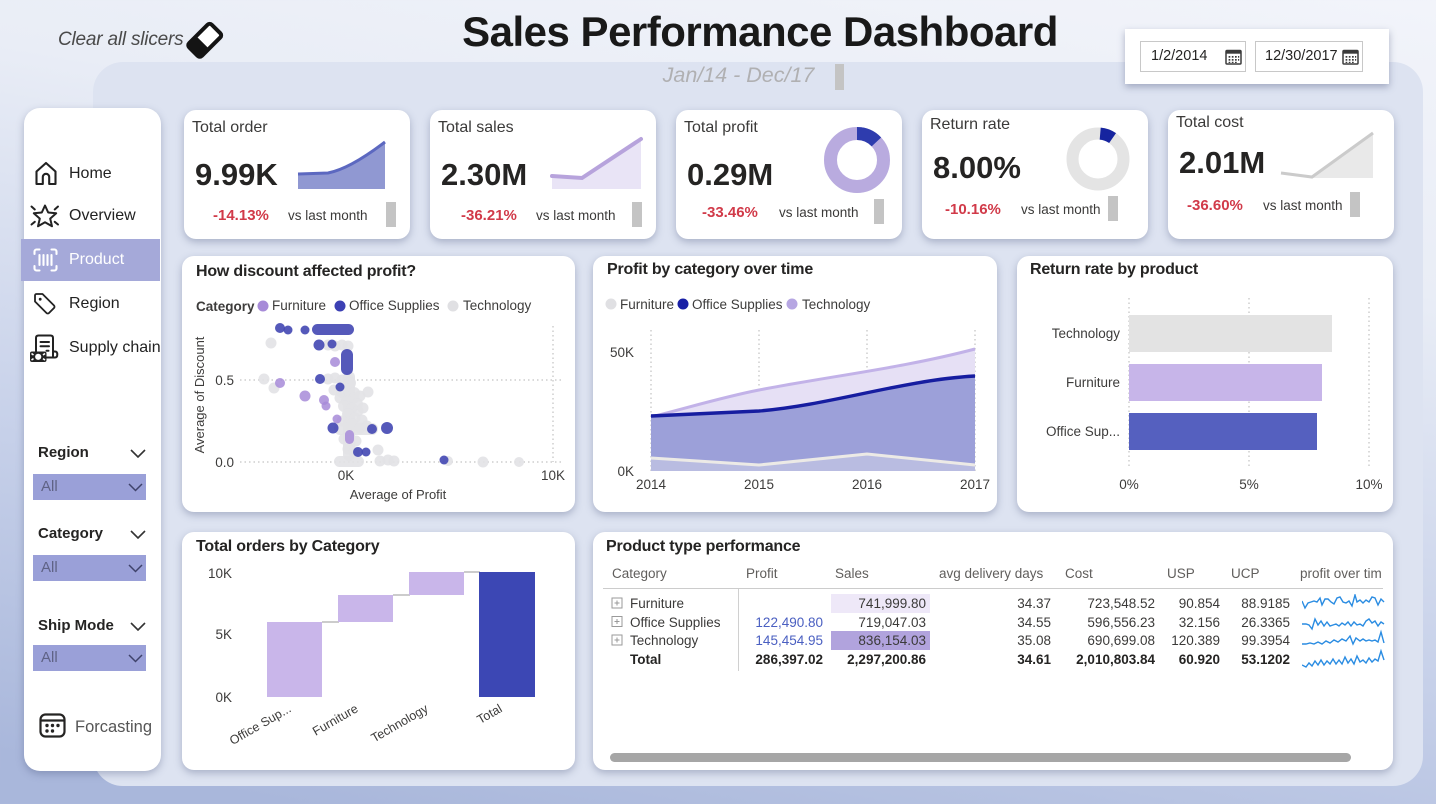 The width and height of the screenshot is (1436, 804). Describe the element at coordinates (1129, 484) in the screenshot. I see `svg-text: 0%` at that location.